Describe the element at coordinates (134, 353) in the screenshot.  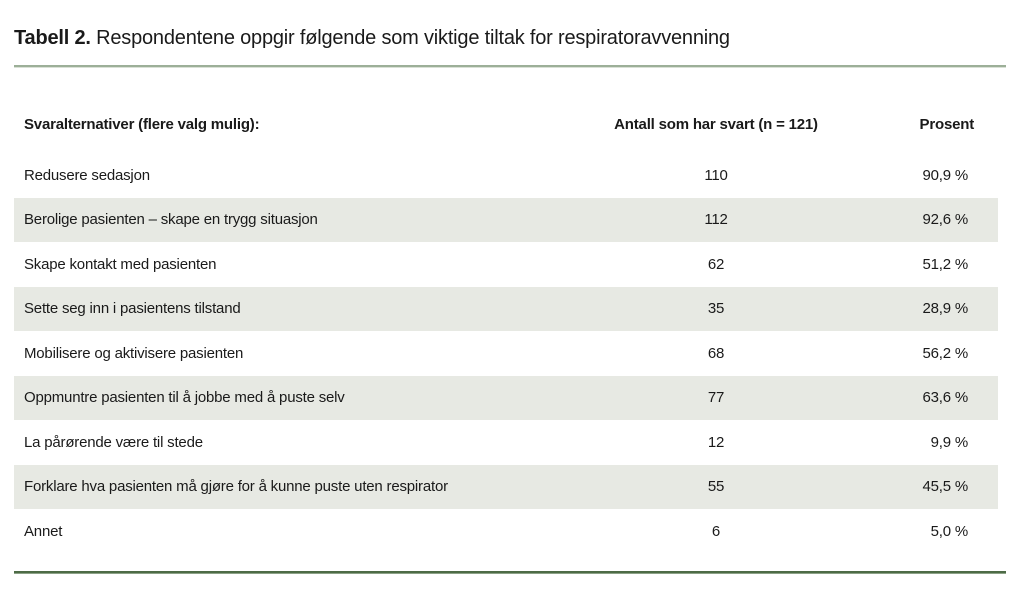
I see `row-label: Mobilisere og aktivisere pasienten` at that location.